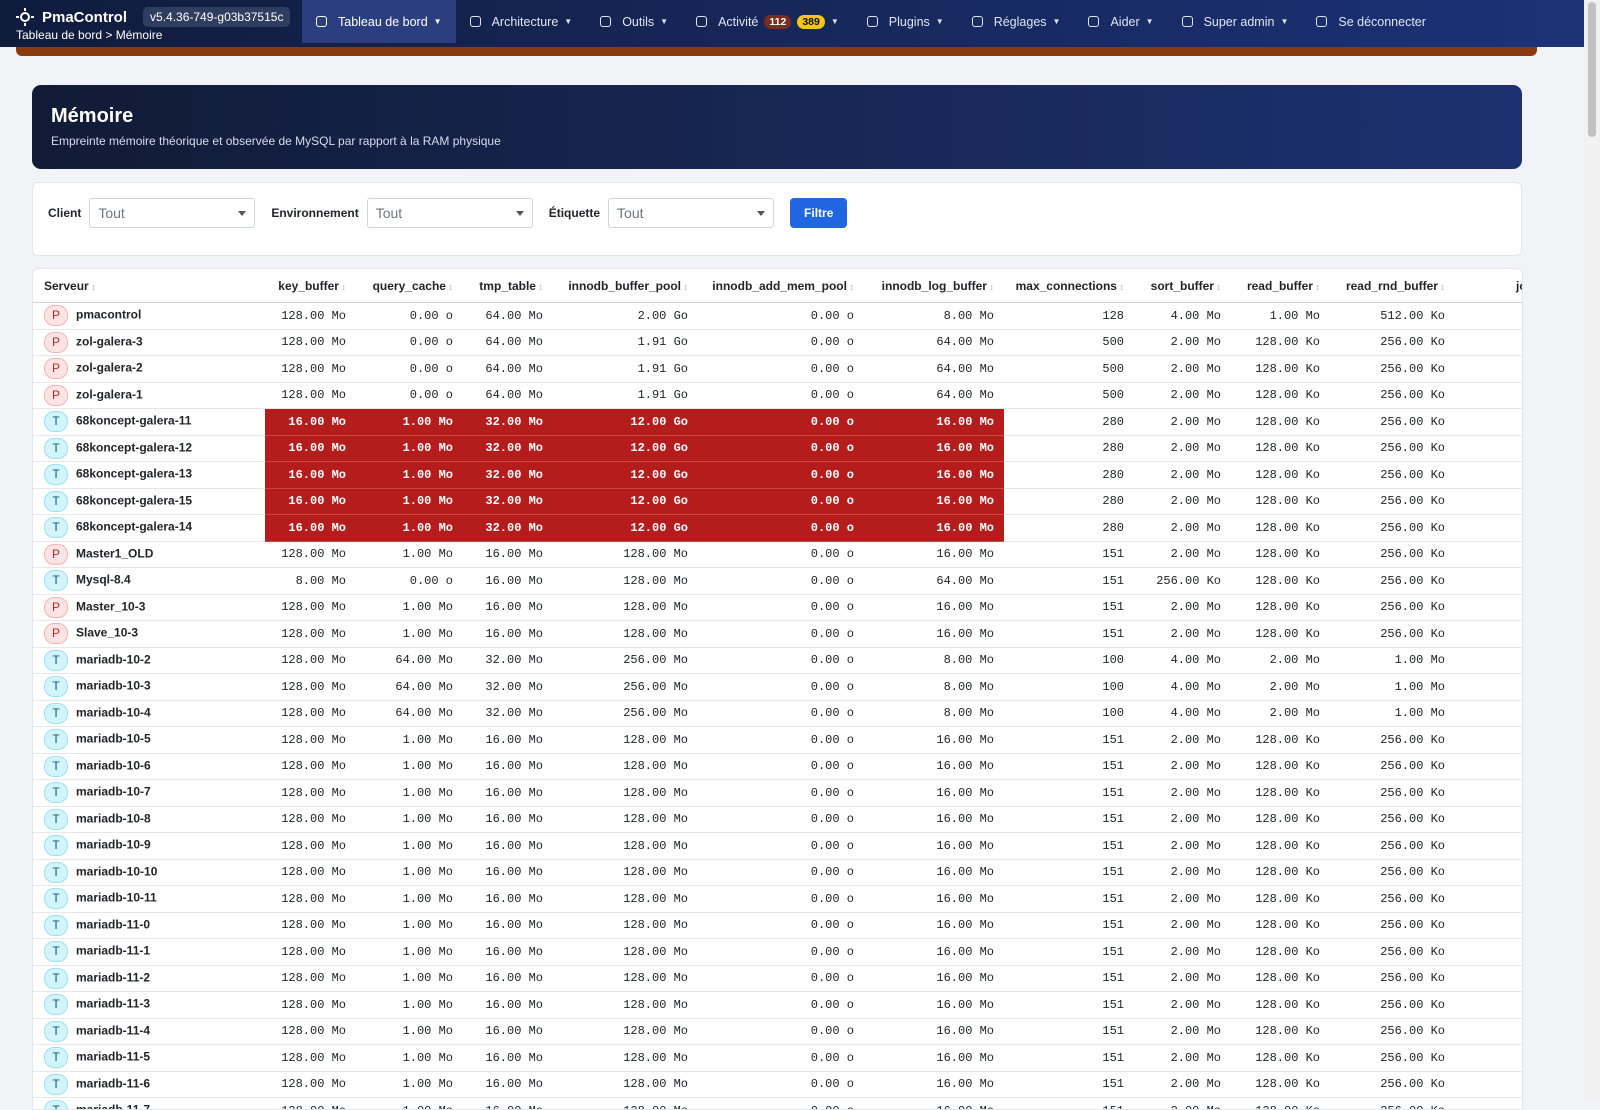 The image size is (1600, 1110). What do you see at coordinates (134, 474) in the screenshot?
I see `server-name: 68koncept-galera-13` at bounding box center [134, 474].